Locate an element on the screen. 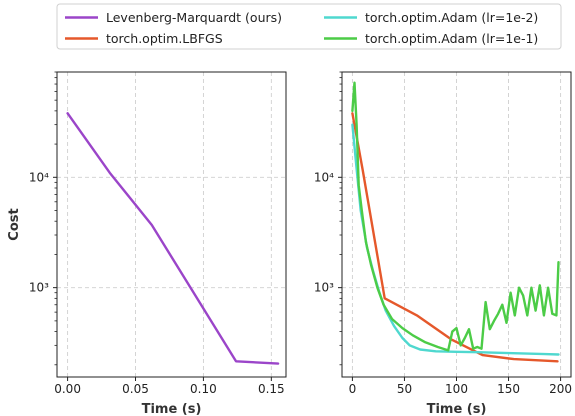  legend-label-adam-1e-1: torch.optim.Adam (lr=1e-1) is located at coordinates (451, 38).